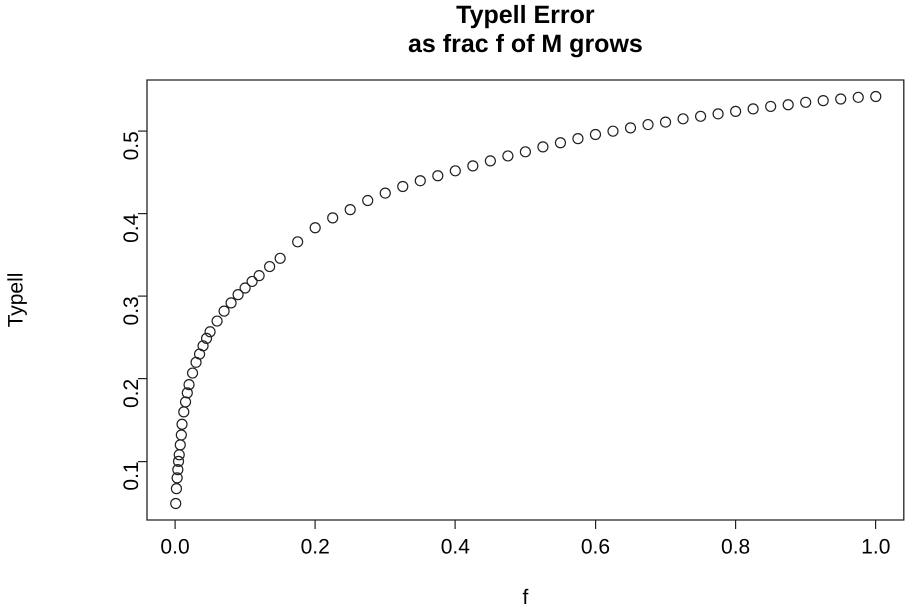 The width and height of the screenshot is (910, 615). I want to click on chart-title: Typell Error as frac f of M grows, so click(525, 29).